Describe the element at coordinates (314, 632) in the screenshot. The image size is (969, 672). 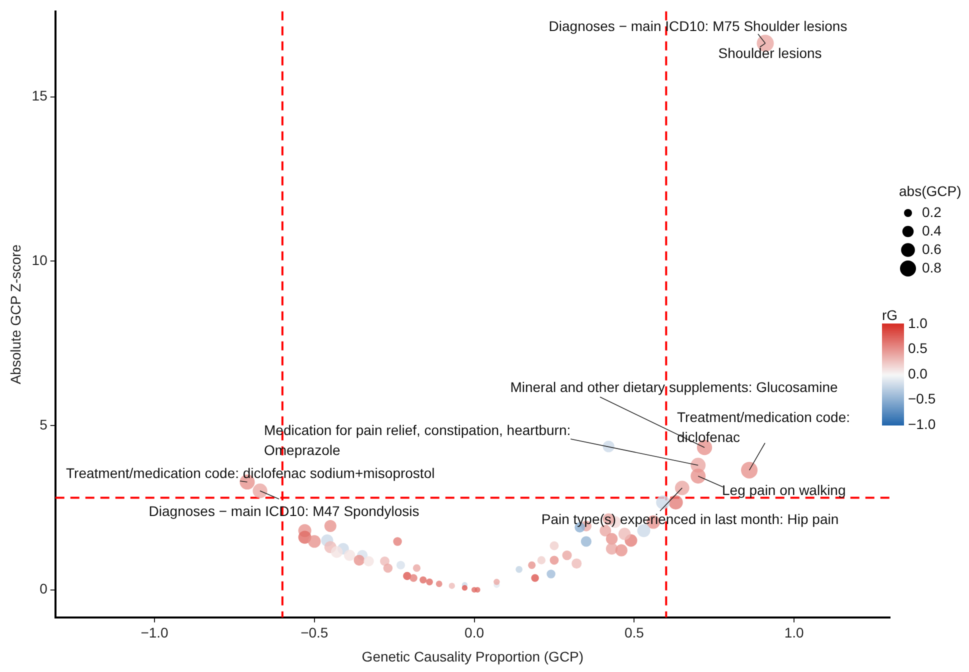
I see `x-tick-label: −0.5` at that location.